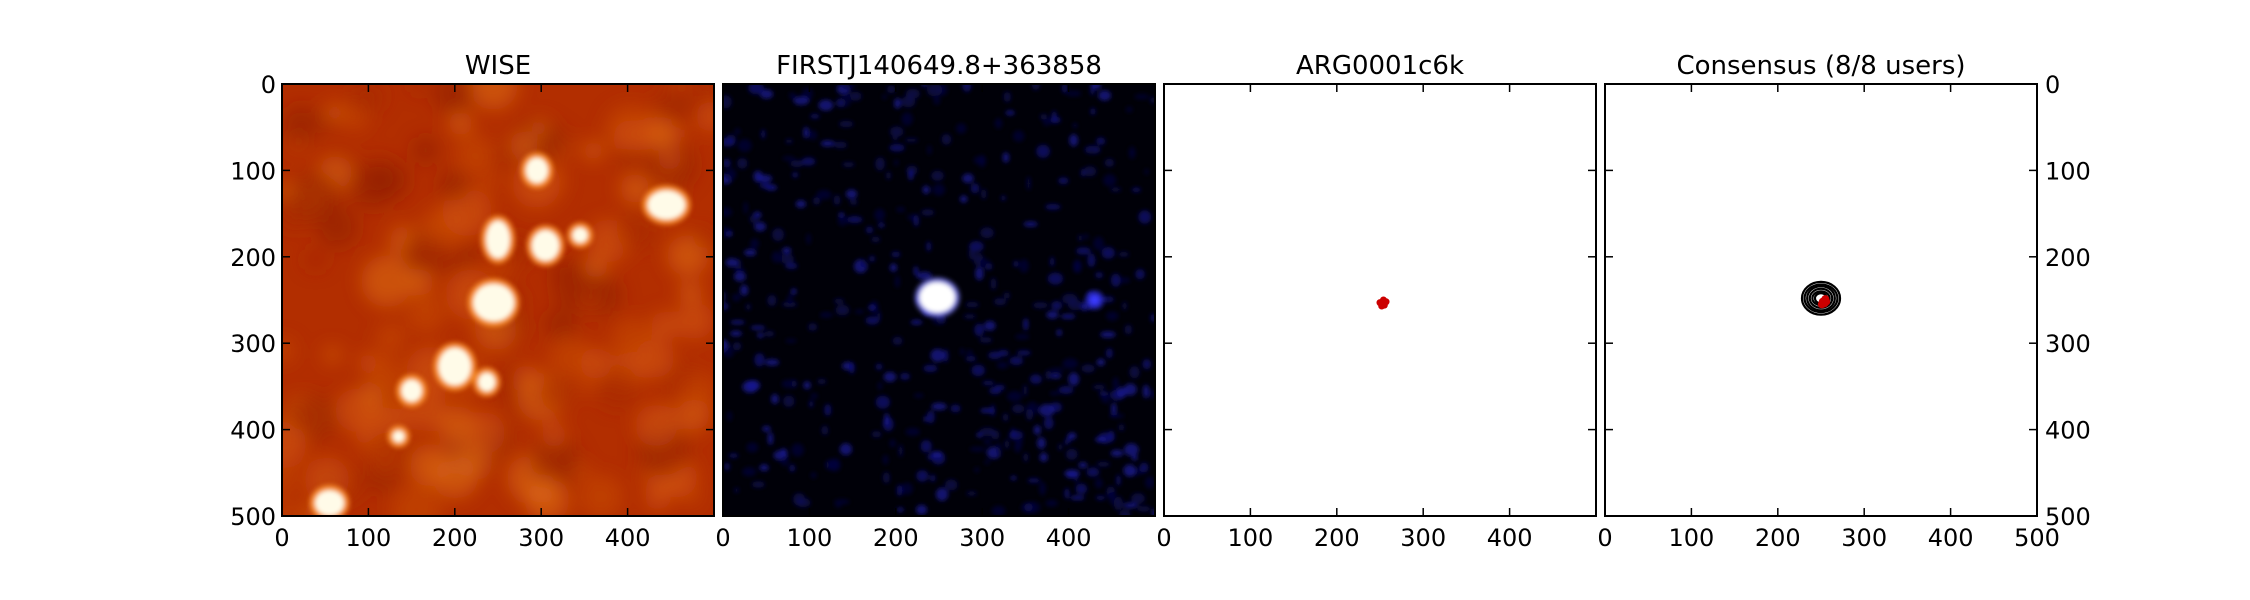 The width and height of the screenshot is (2250, 600). I want to click on y-tick-label: 200, so click(253, 258).